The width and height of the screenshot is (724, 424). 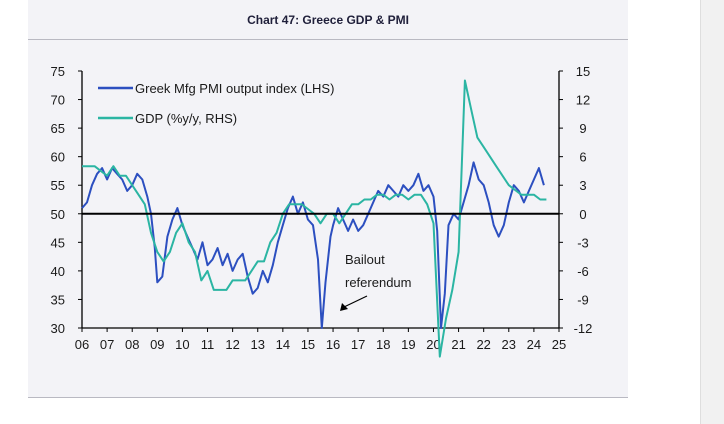 What do you see at coordinates (583, 271) in the screenshot?
I see `right-tick-label: -6` at bounding box center [583, 271].